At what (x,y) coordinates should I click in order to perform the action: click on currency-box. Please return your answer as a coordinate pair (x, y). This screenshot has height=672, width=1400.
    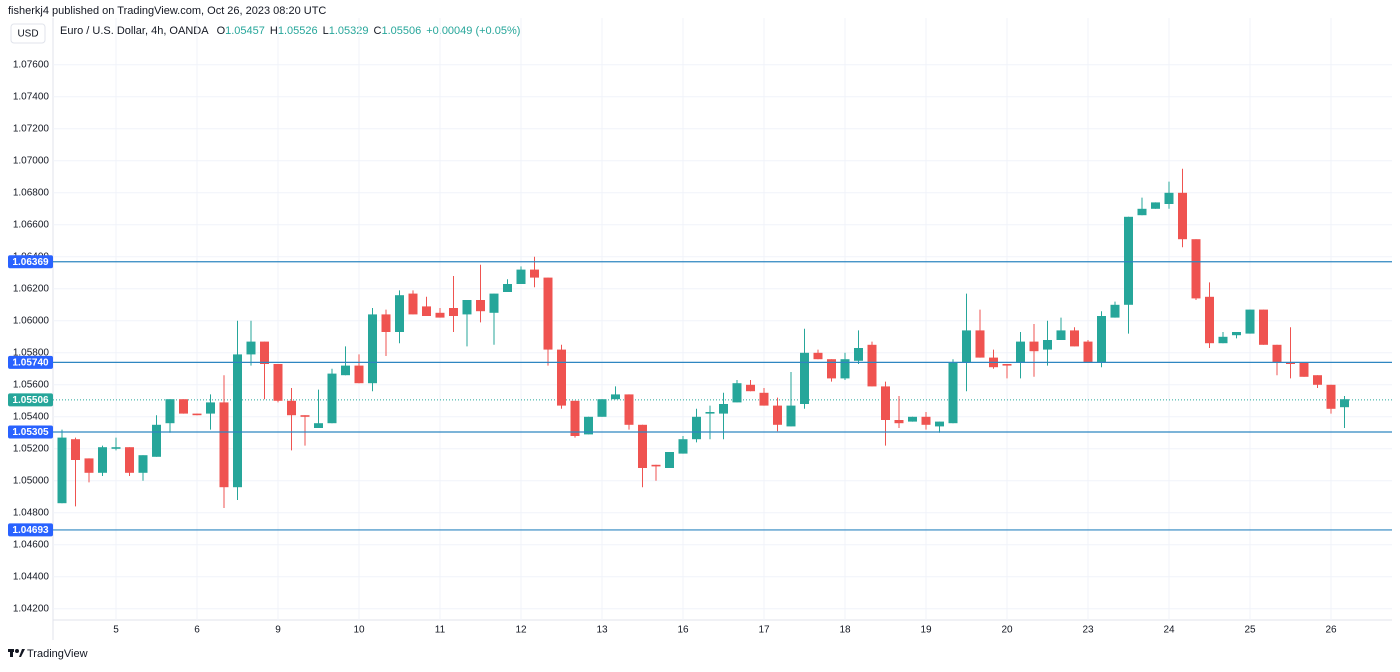
    Looking at the image, I should click on (28, 33).